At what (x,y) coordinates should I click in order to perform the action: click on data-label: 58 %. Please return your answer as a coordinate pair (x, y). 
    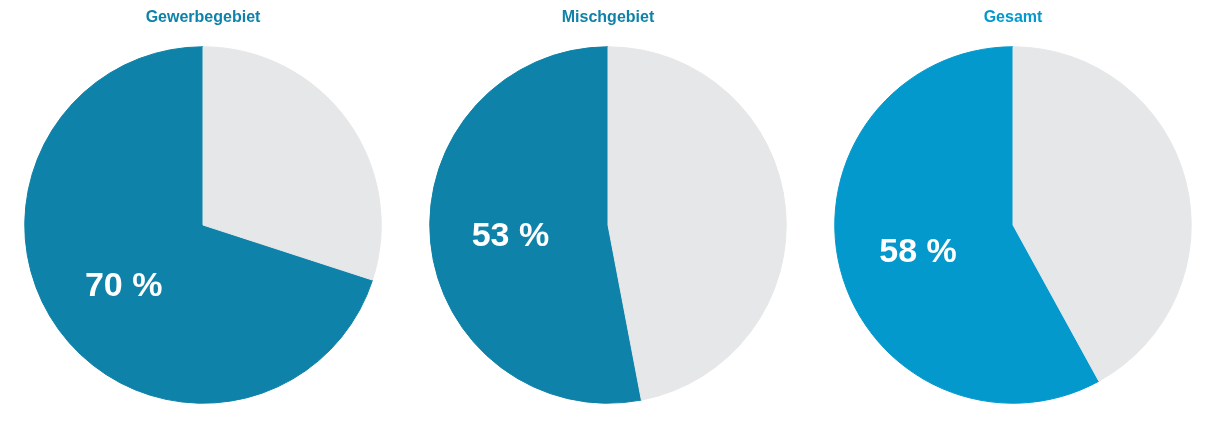
    Looking at the image, I should click on (918, 249).